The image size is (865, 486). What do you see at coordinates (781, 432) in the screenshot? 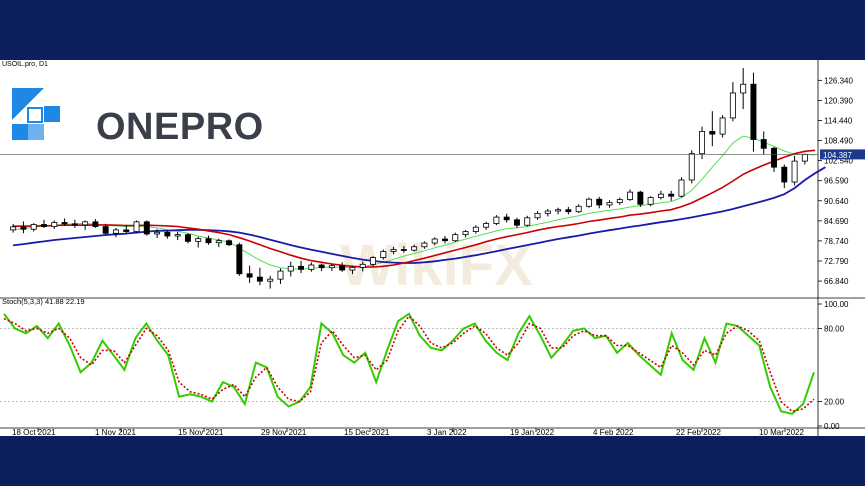
I see `date-tick-label: 10 Mar 2022` at bounding box center [781, 432].